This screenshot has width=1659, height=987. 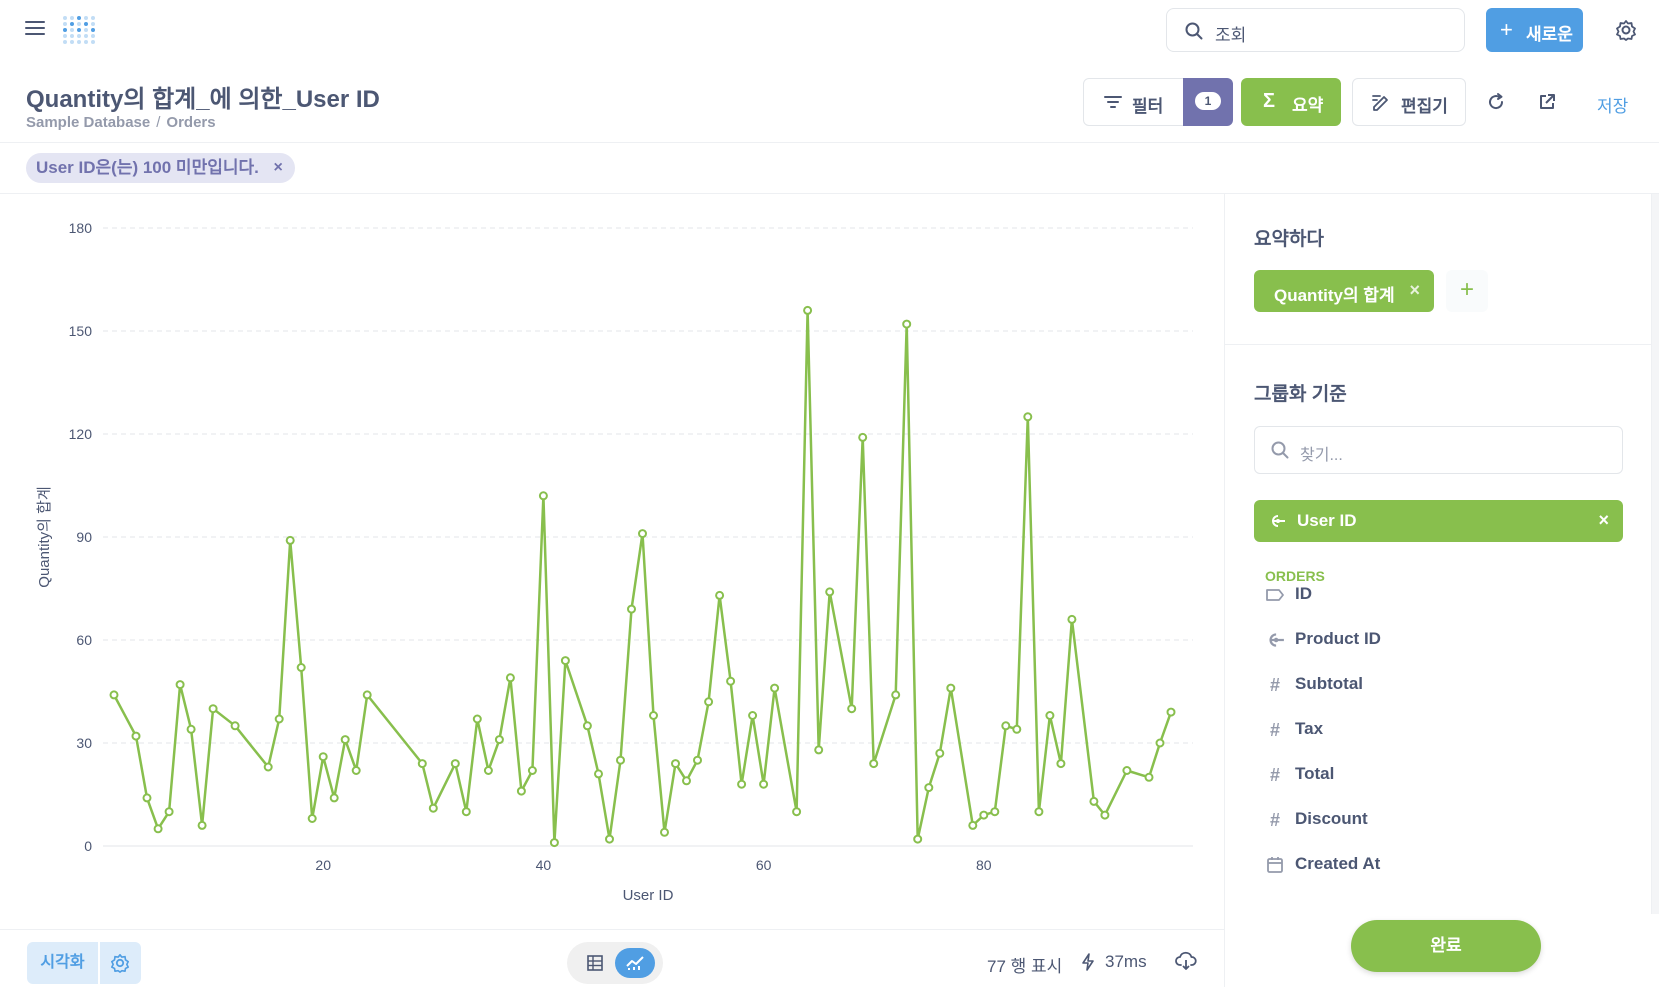 What do you see at coordinates (1445, 866) in the screenshot?
I see `field-created-at: Created At` at bounding box center [1445, 866].